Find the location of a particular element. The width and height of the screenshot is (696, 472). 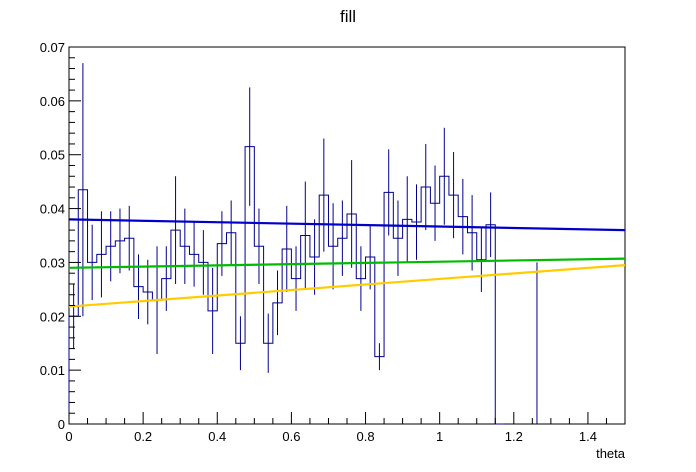

chart-title: fill is located at coordinates (348, 16).